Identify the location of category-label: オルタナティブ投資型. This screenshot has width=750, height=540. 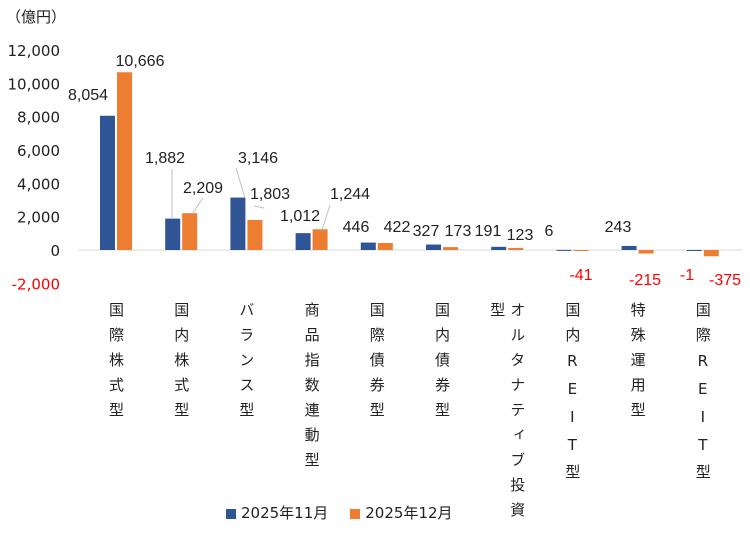
(507, 414).